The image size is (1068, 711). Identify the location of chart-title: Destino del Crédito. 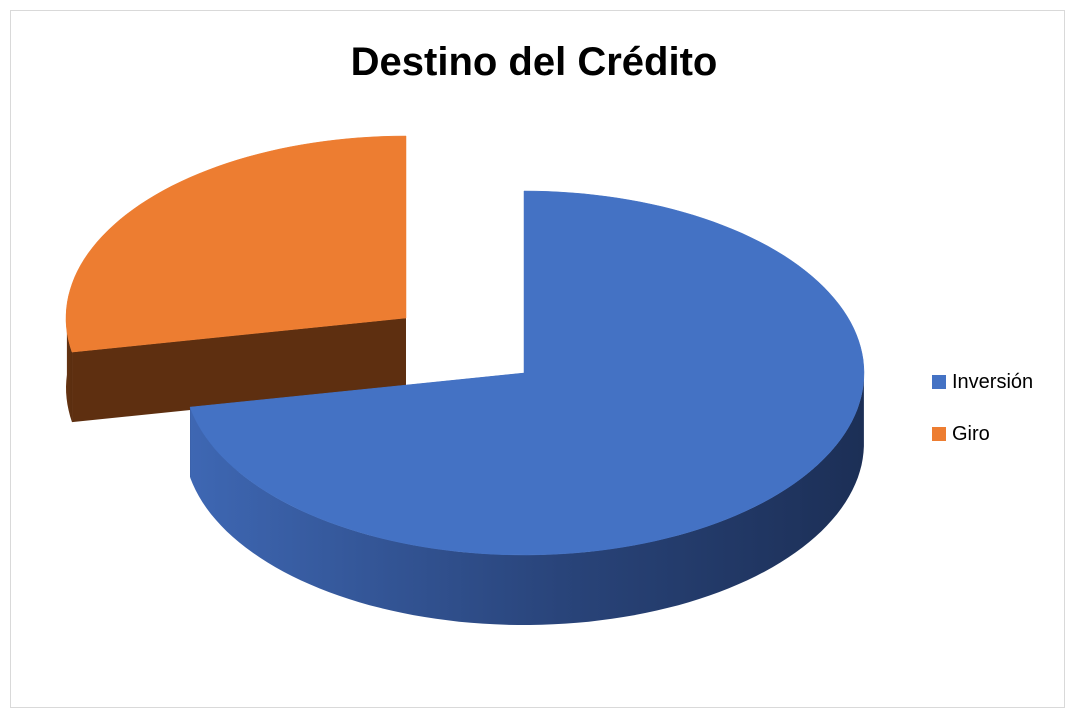
(534, 62).